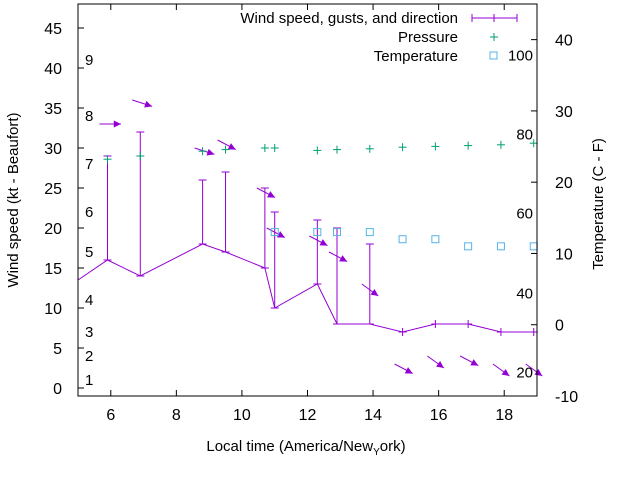 This screenshot has height=480, width=640. What do you see at coordinates (89, 164) in the screenshot?
I see `beaufort-label: 7` at bounding box center [89, 164].